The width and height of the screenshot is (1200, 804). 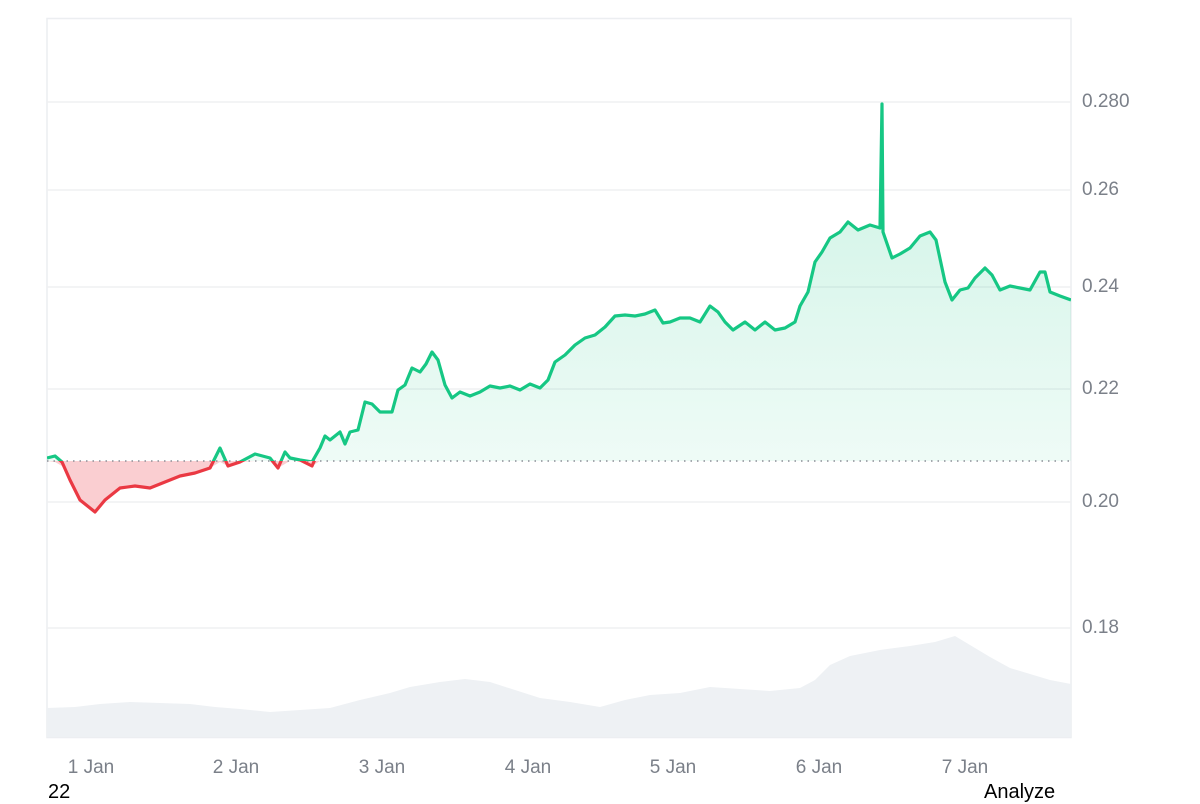 I want to click on x-tick-label: 1 Jan, so click(x=91, y=767).